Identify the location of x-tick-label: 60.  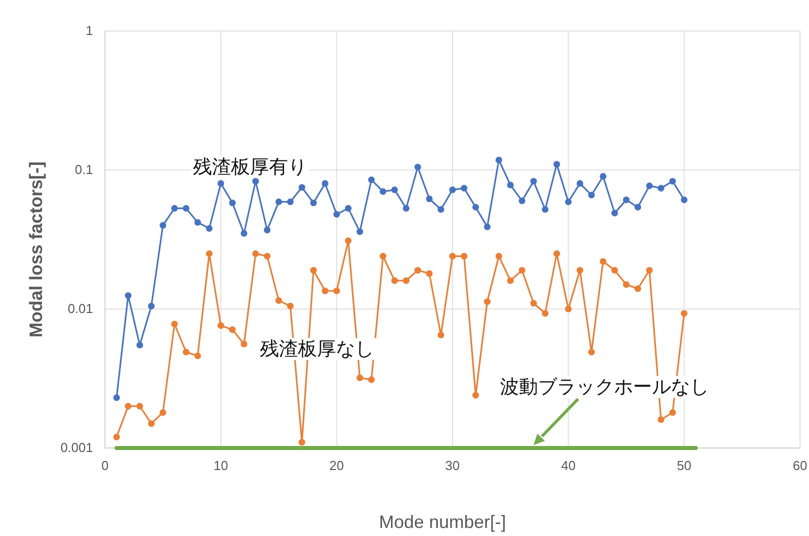
(800, 465).